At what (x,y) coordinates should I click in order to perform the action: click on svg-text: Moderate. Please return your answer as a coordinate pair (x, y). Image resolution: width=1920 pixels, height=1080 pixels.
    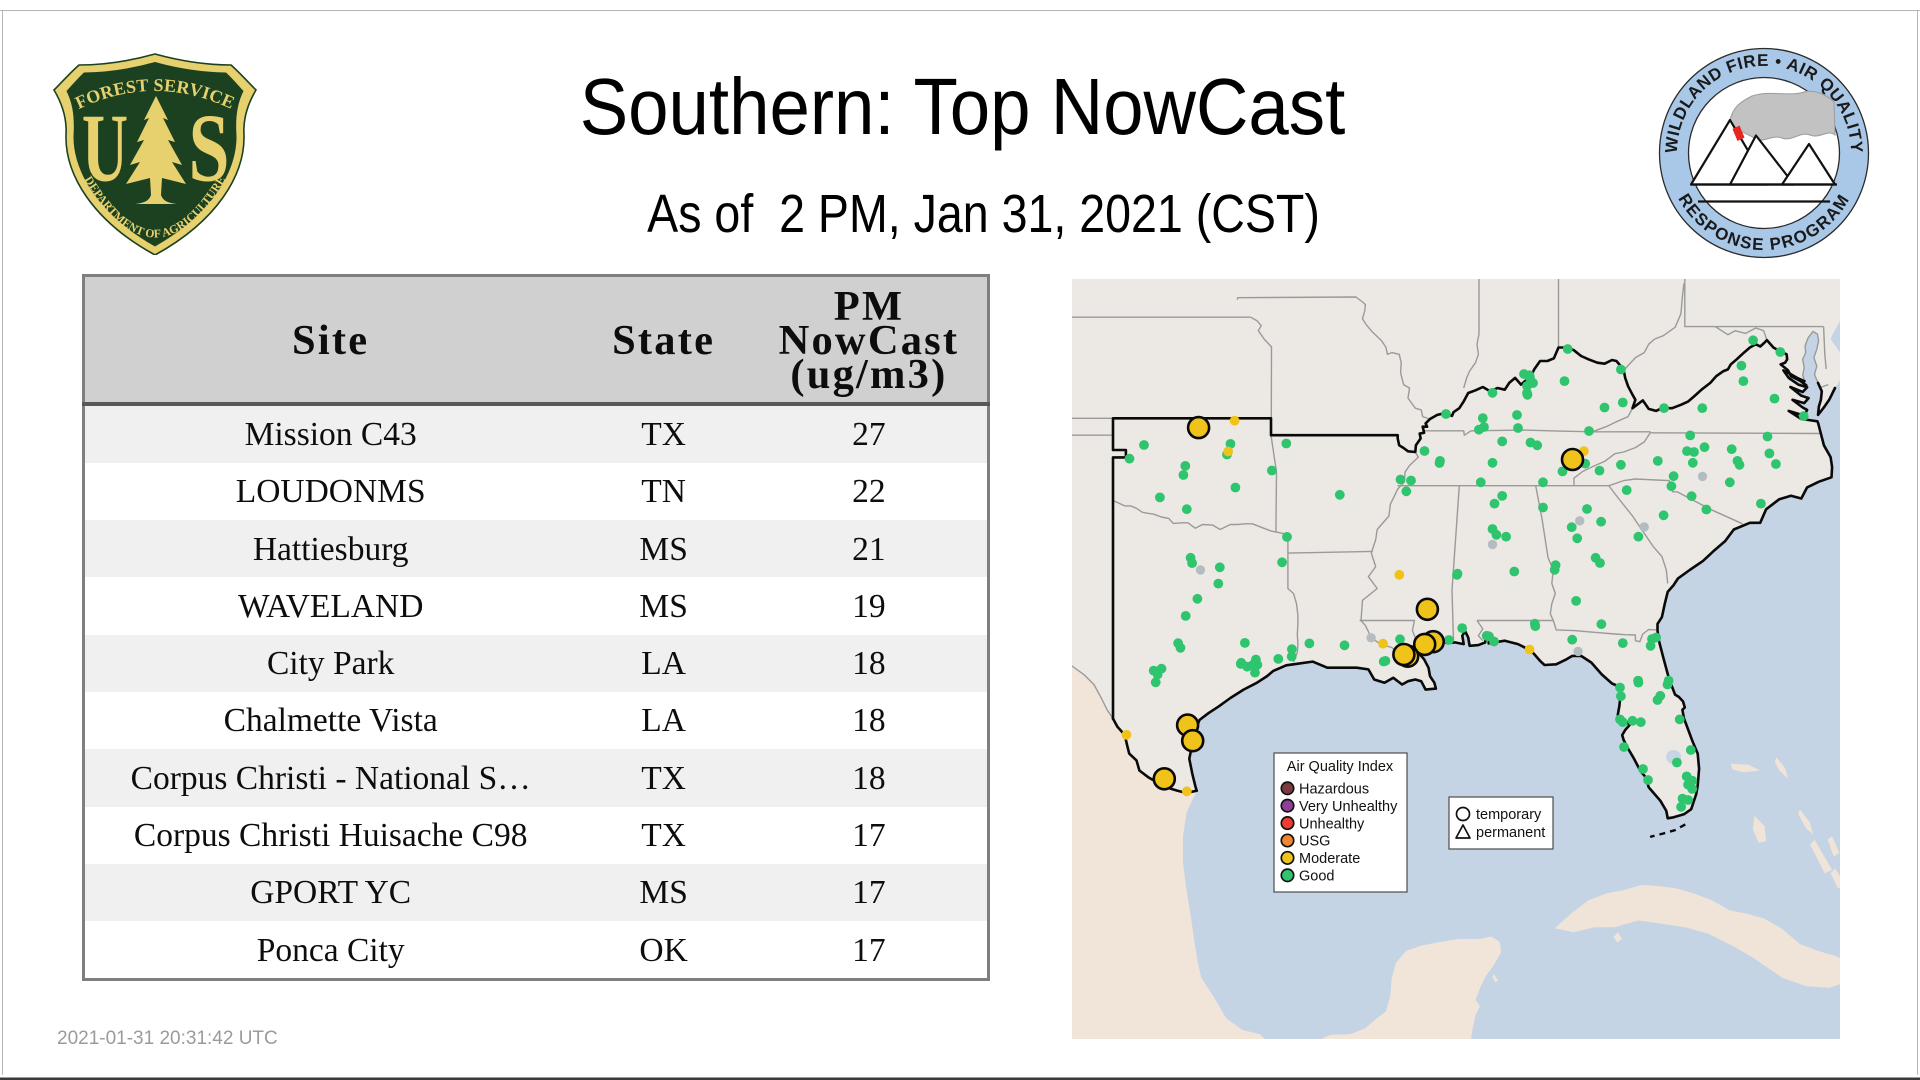
    Looking at the image, I should click on (1329, 859).